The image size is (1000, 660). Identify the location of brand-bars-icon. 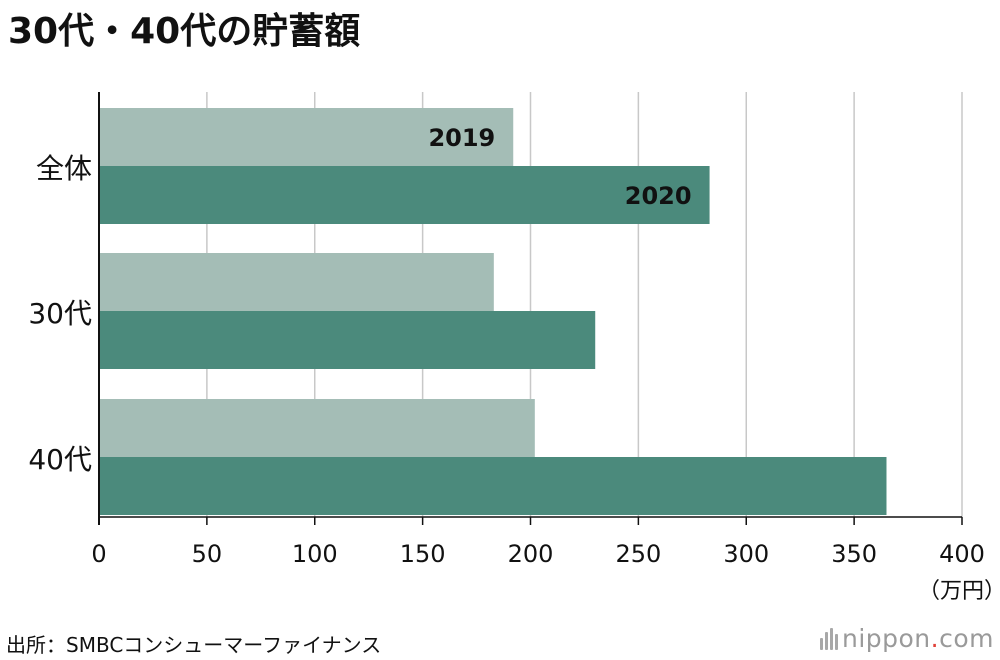
(828, 638).